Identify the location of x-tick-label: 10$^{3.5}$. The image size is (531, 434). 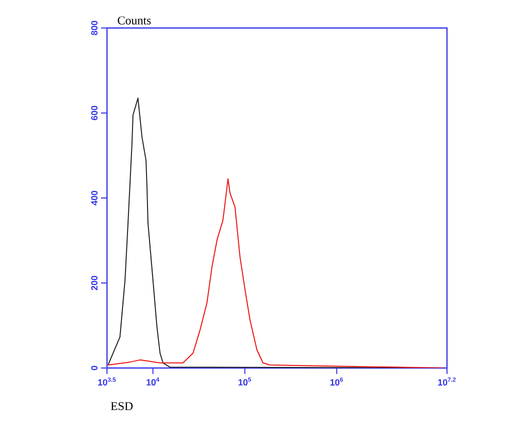
(107, 382).